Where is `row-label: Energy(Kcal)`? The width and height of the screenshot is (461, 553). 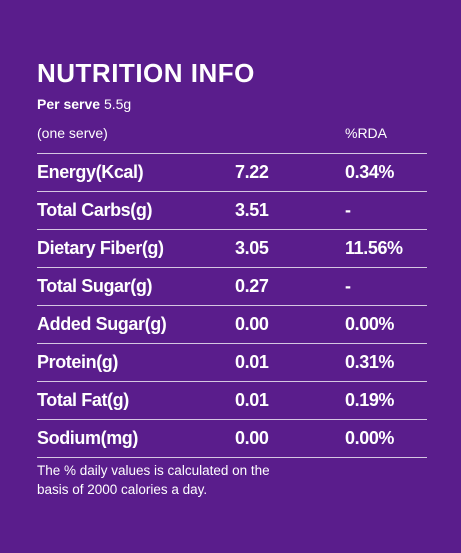
row-label: Energy(Kcal) is located at coordinates (90, 172).